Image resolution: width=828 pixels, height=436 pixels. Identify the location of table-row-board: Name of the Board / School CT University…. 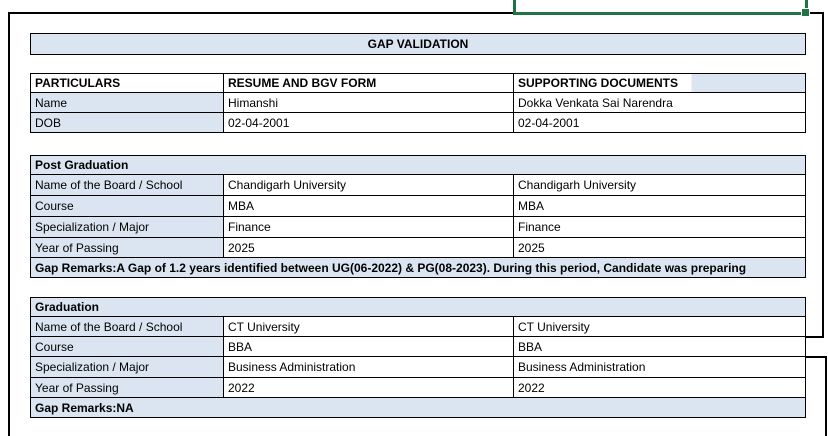
(418, 327).